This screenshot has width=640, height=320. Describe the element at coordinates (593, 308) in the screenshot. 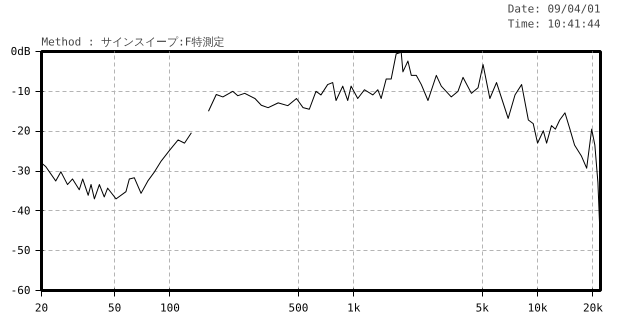

I see `x-tick-label: 20k` at that location.